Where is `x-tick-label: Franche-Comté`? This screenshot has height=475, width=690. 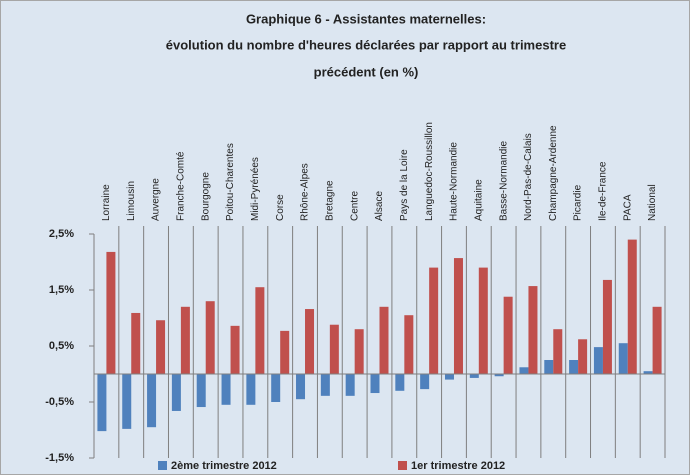 x-tick-label: Franche-Comté is located at coordinates (181, 186).